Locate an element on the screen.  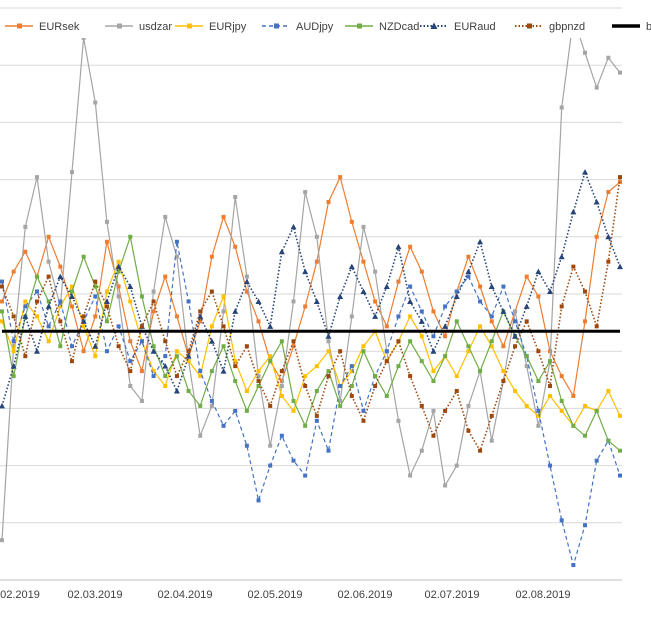
legend-item-audjpy: AUDjpy is located at coordinates (298, 27).